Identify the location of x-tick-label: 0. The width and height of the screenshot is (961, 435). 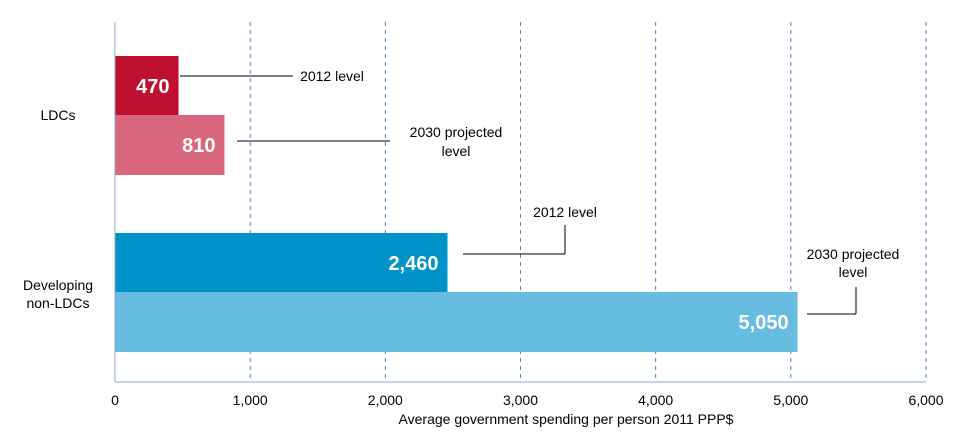
(115, 400).